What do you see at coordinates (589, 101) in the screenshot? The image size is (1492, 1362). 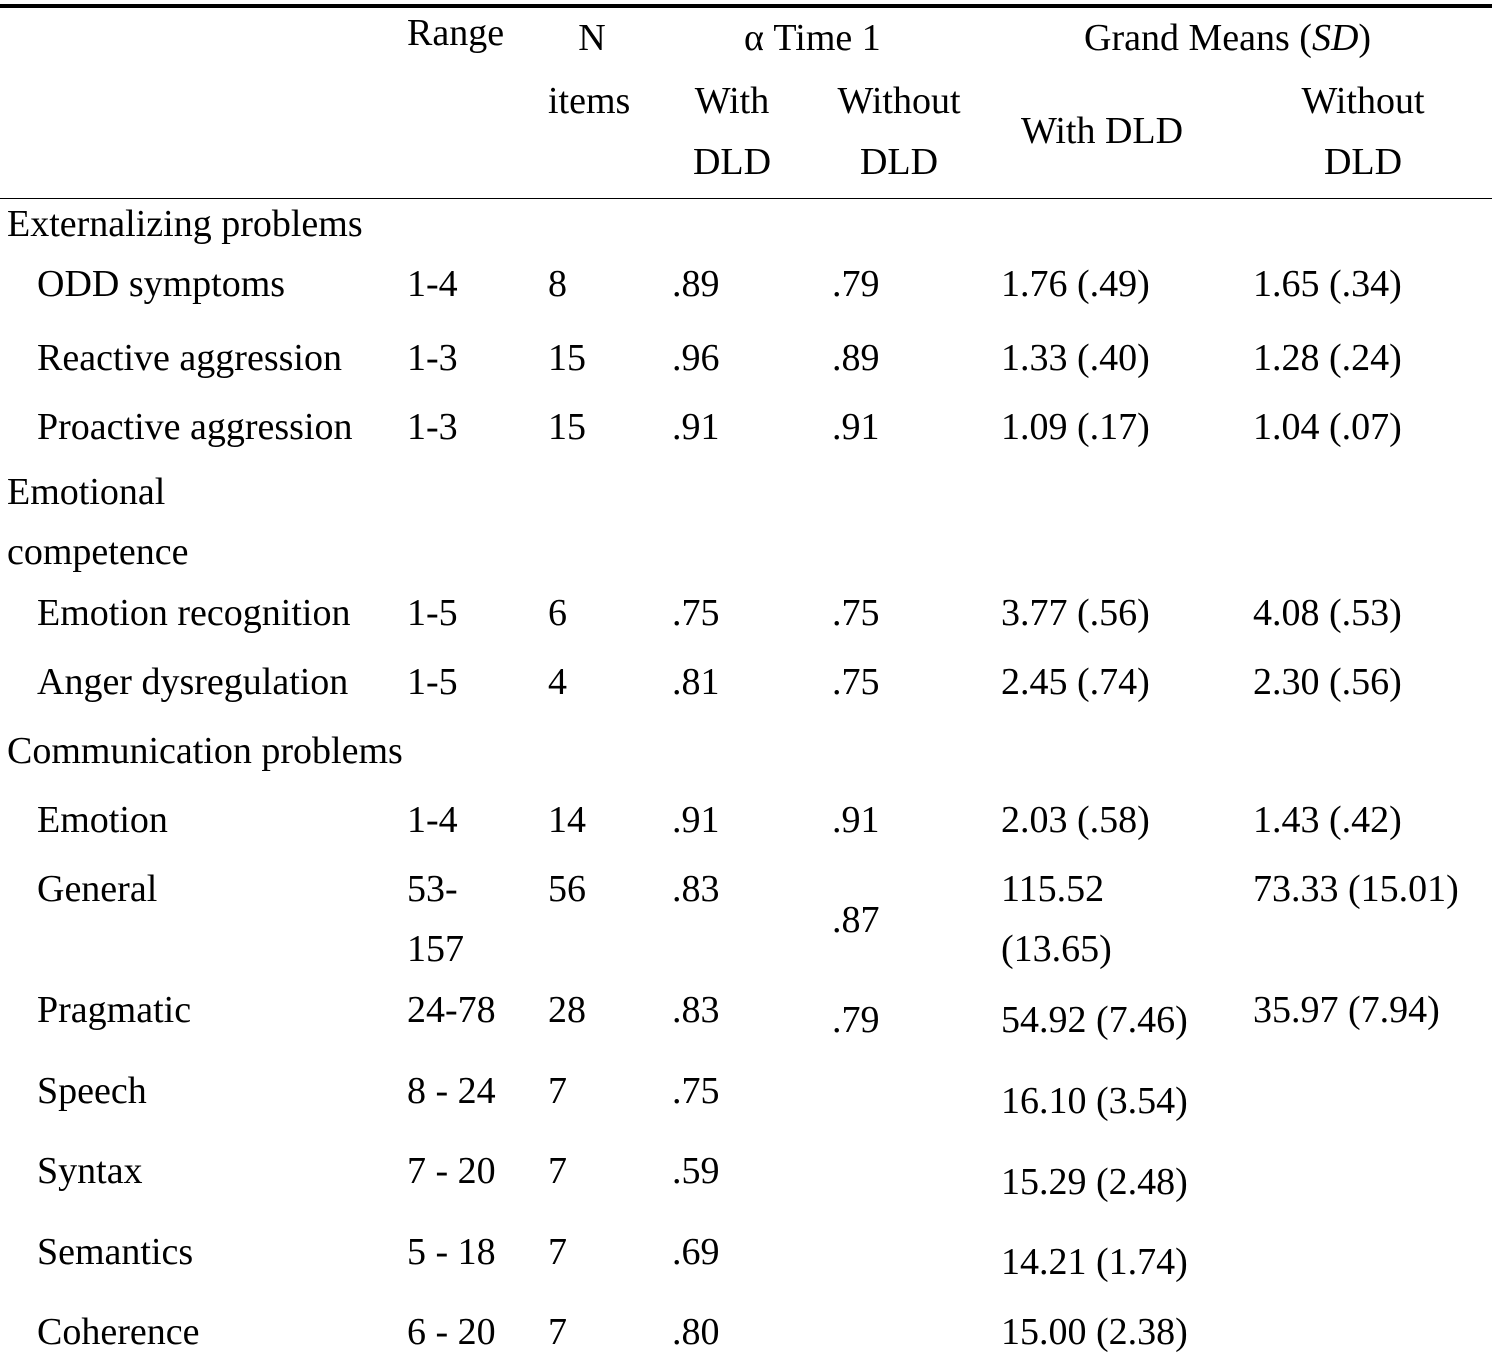 I see `header-n-items-2: items` at bounding box center [589, 101].